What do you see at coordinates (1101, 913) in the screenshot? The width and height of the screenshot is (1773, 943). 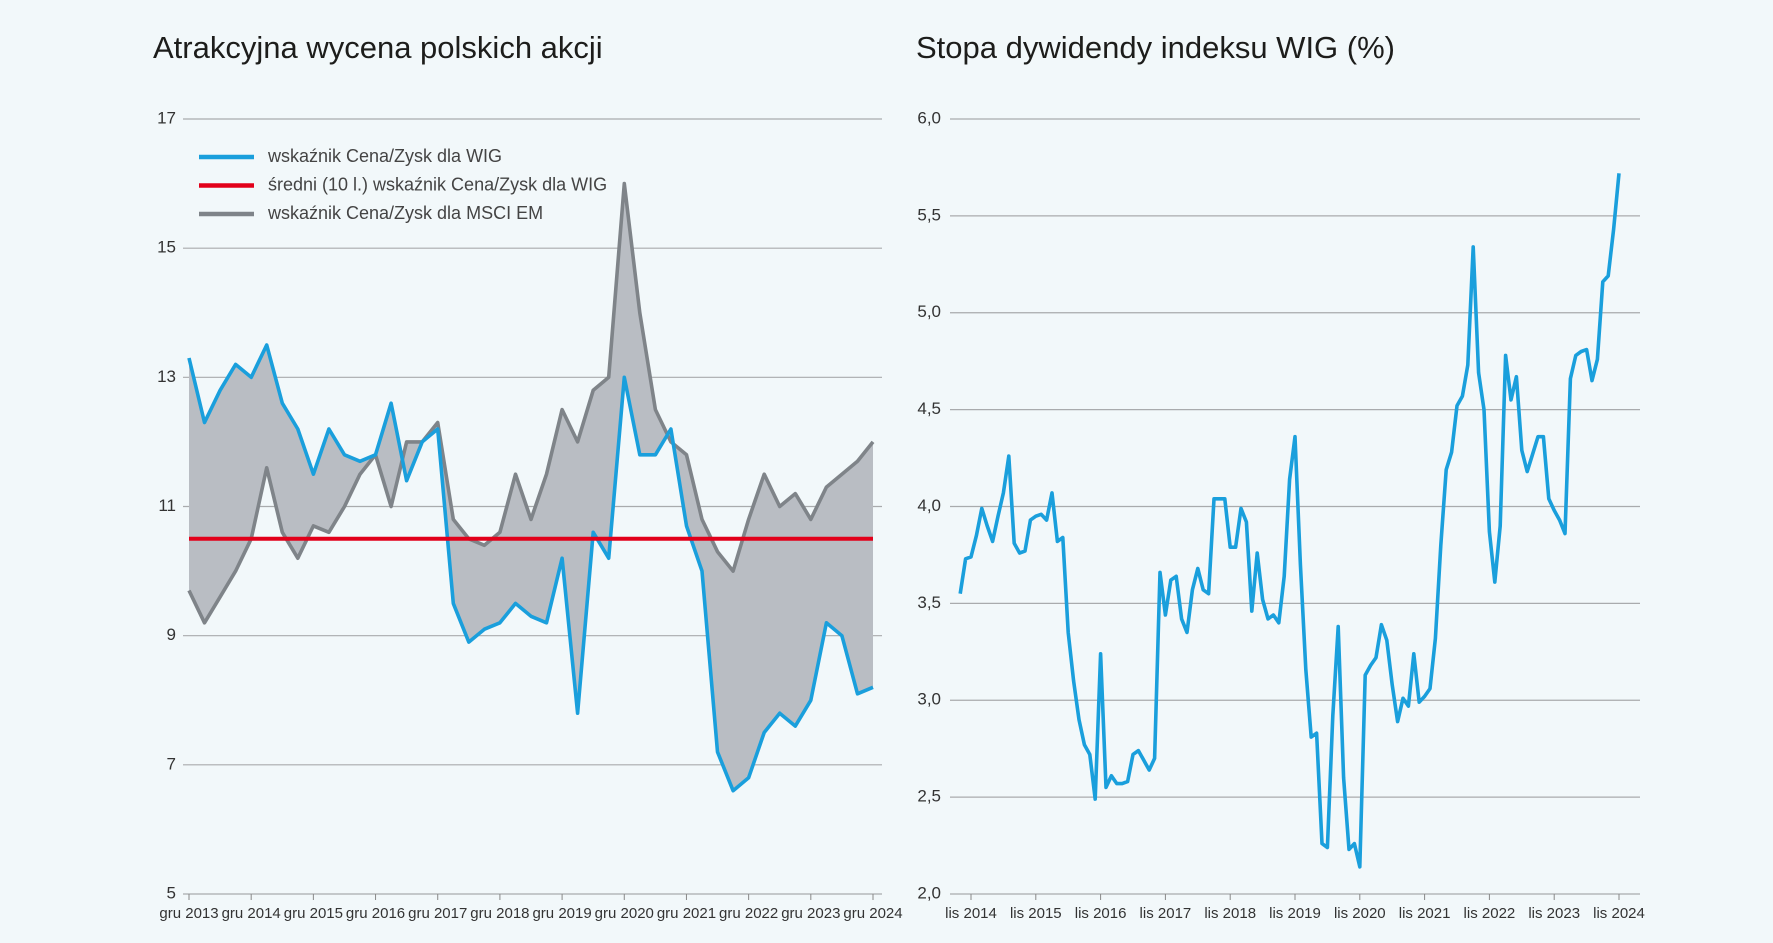 I see `x-tick-label: lis 2016` at bounding box center [1101, 913].